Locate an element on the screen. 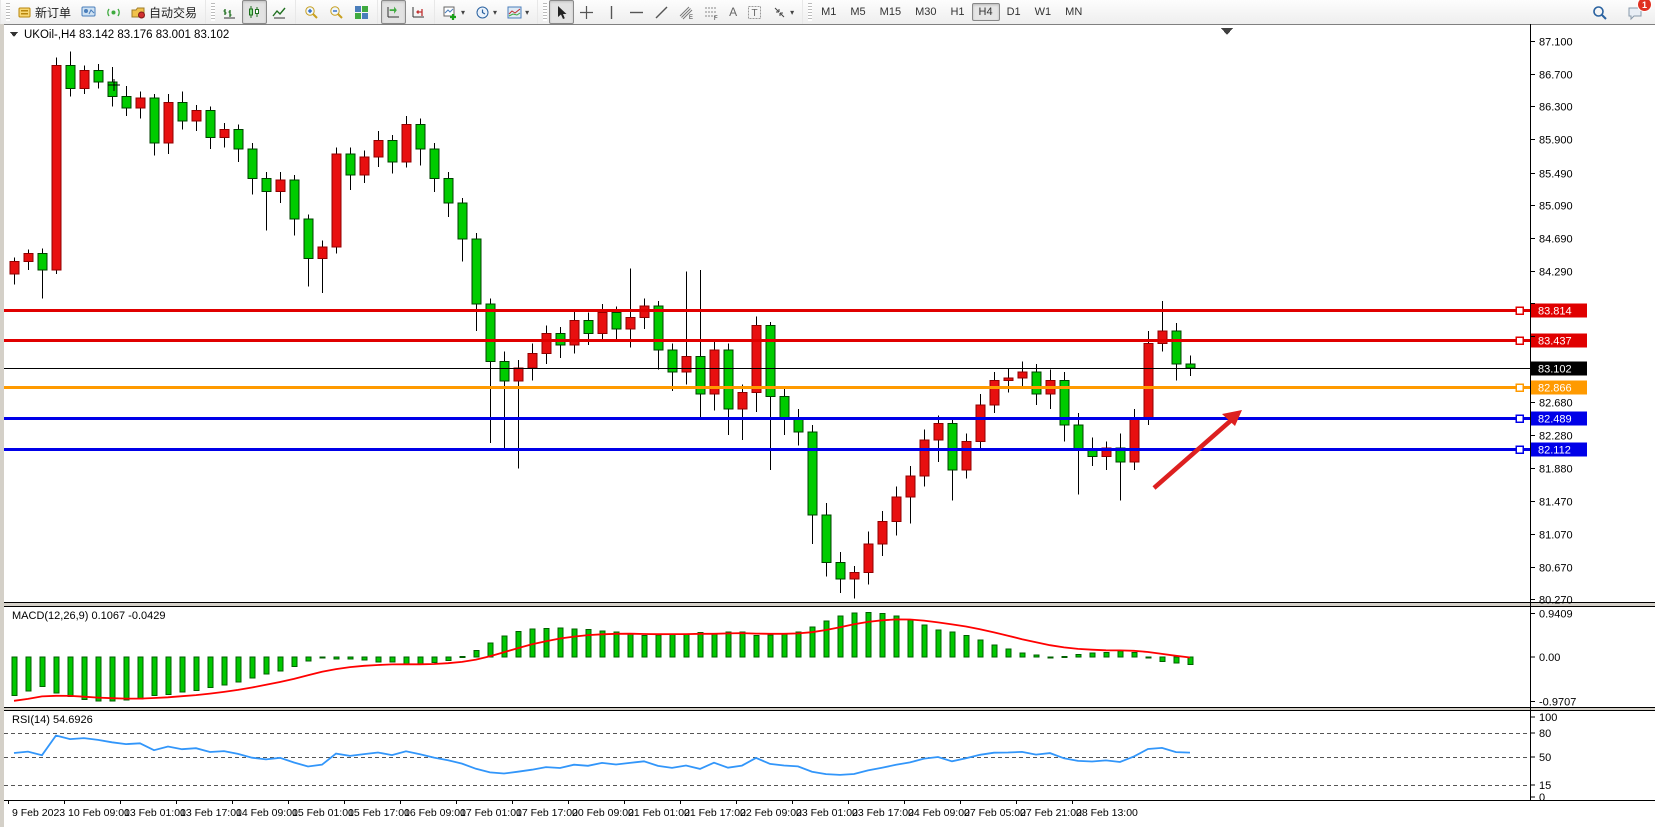 The width and height of the screenshot is (1655, 827). periods-button: ▾ is located at coordinates (486, 12).